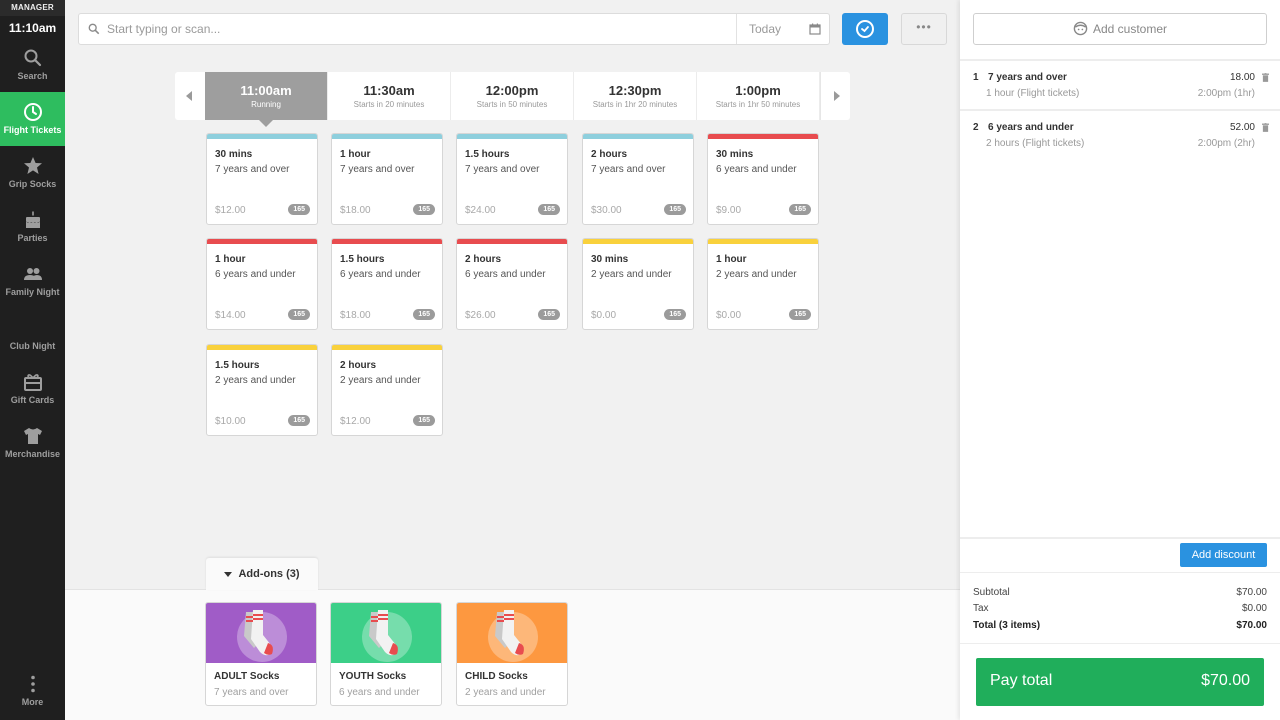 This screenshot has height=720, width=1280. What do you see at coordinates (32, 281) in the screenshot?
I see `sidebar-item-family-night: Family Night` at bounding box center [32, 281].